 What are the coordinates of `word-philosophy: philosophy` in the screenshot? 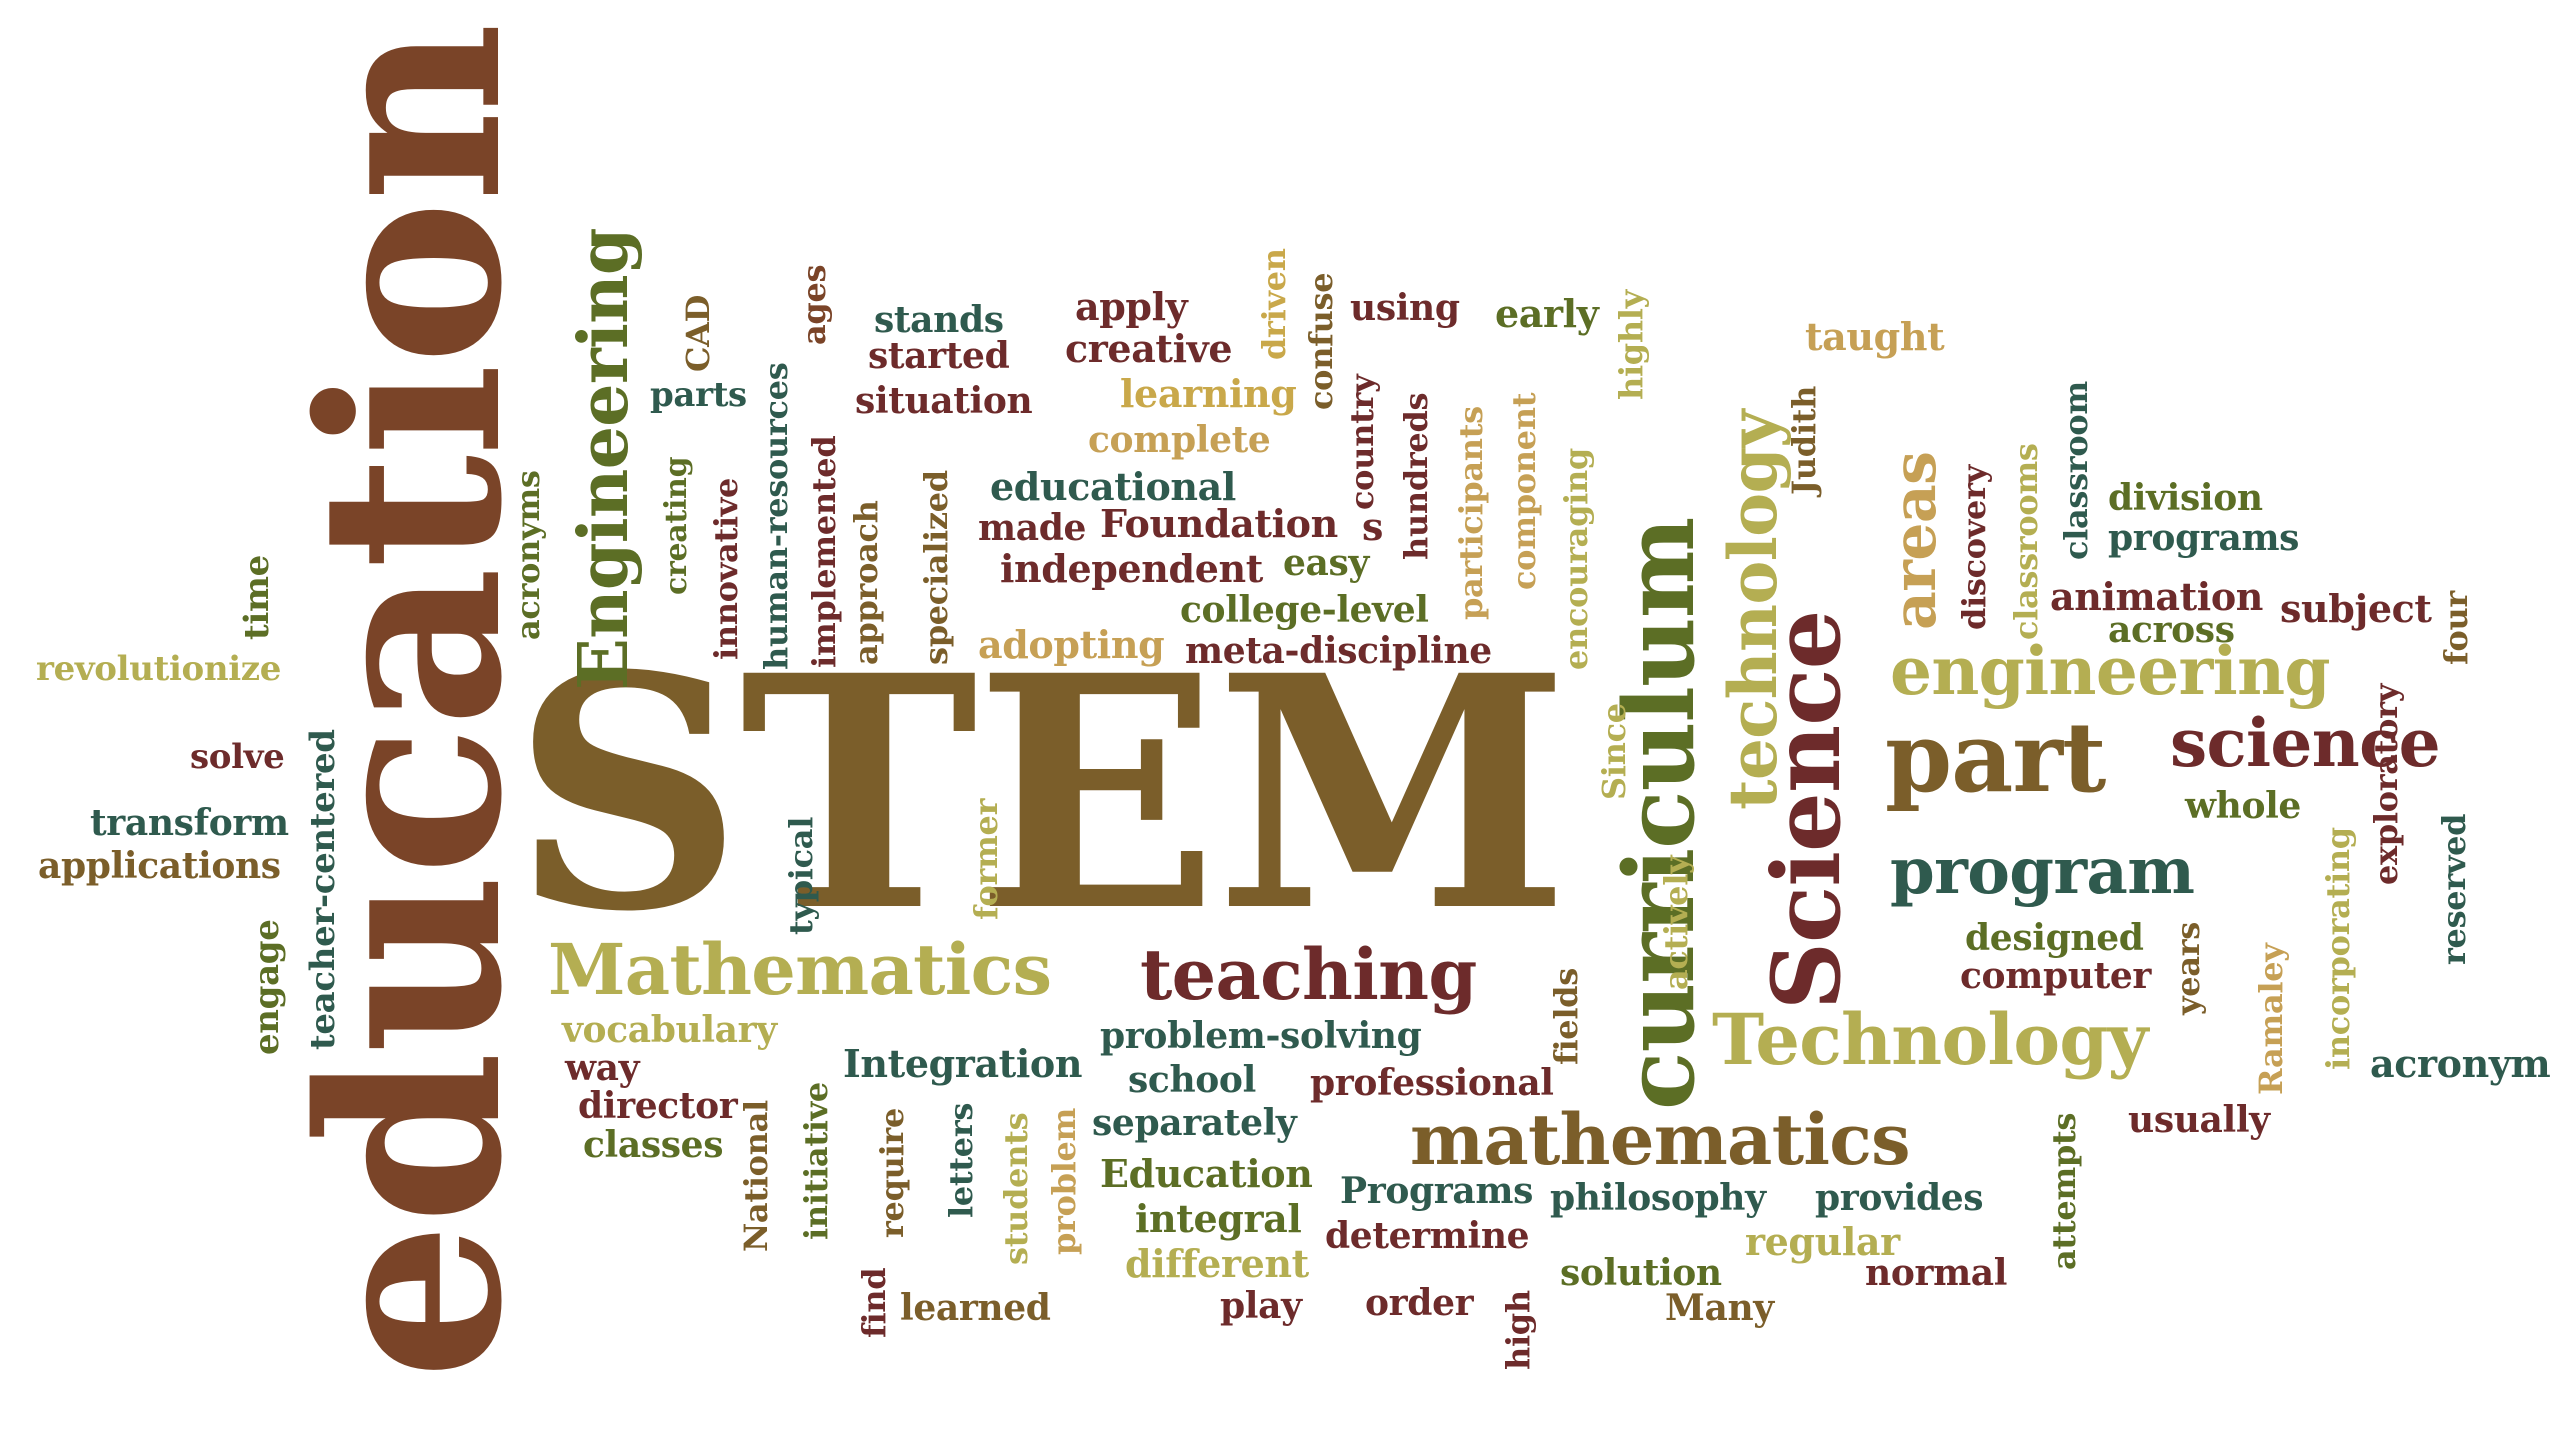 It's located at (1658, 1198).